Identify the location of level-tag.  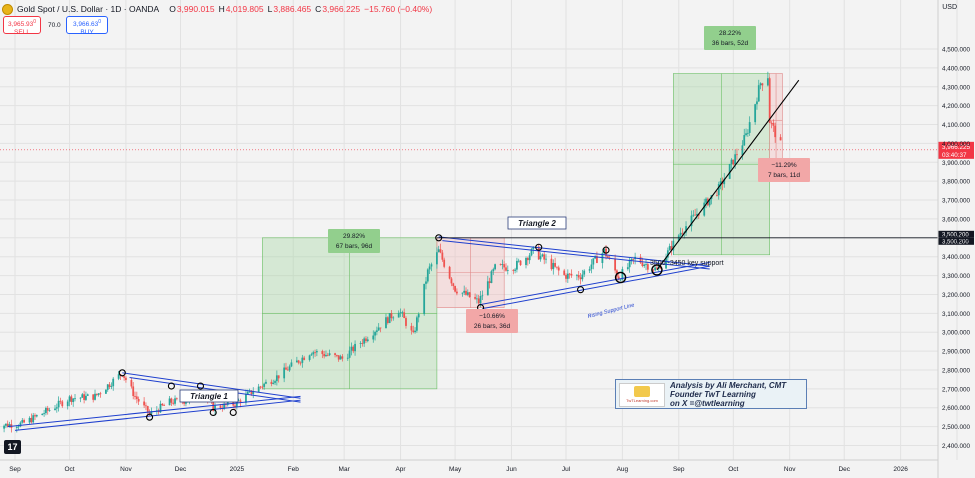
(956, 234).